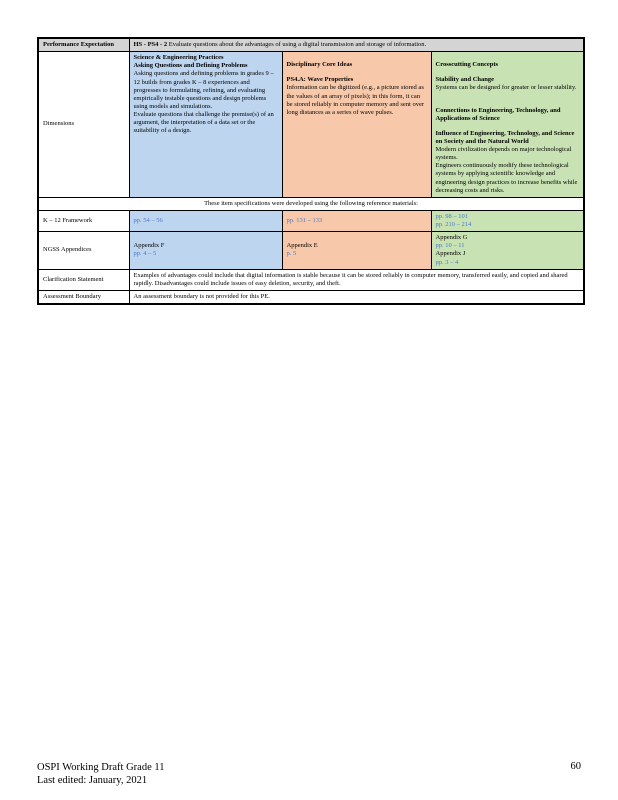 This screenshot has height=800, width=618. Describe the element at coordinates (302, 246) in the screenshot. I see `ngss-dci-appendix: Appendix E` at that location.